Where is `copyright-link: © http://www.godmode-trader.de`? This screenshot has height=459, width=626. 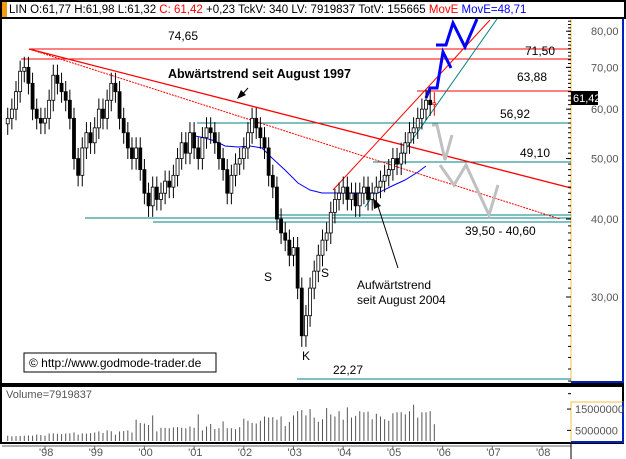 copyright-link: © http://www.godmode-trader.de is located at coordinates (115, 363).